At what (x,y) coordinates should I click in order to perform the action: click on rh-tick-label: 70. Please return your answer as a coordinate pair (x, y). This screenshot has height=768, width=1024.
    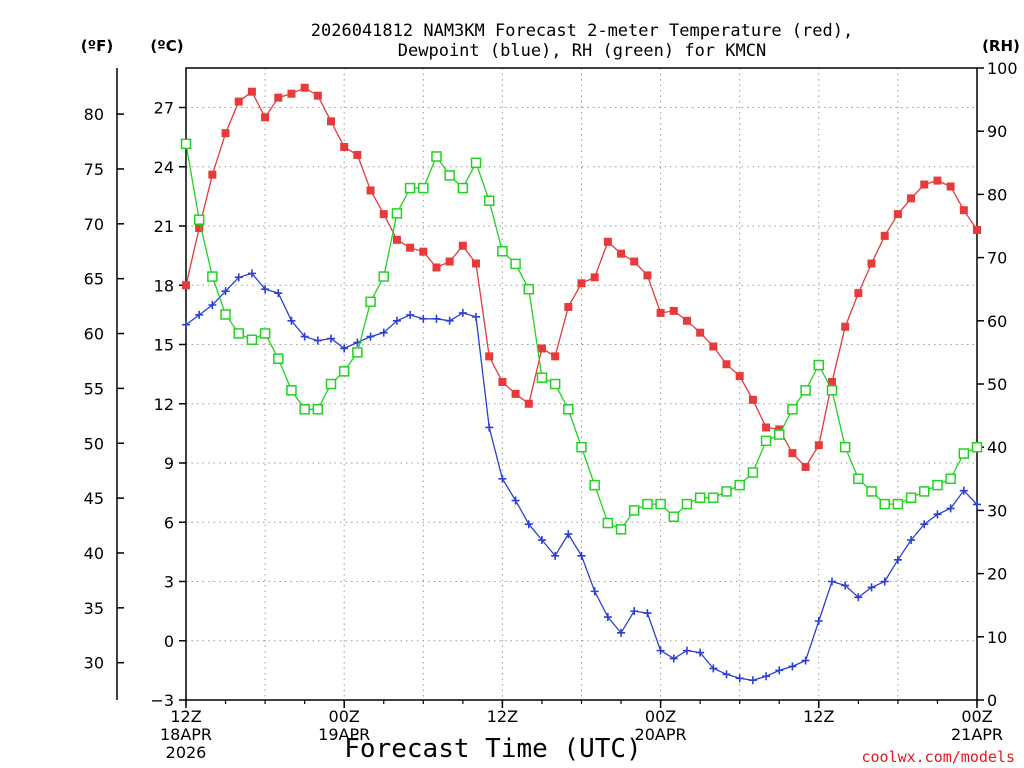
    Looking at the image, I should click on (997, 258).